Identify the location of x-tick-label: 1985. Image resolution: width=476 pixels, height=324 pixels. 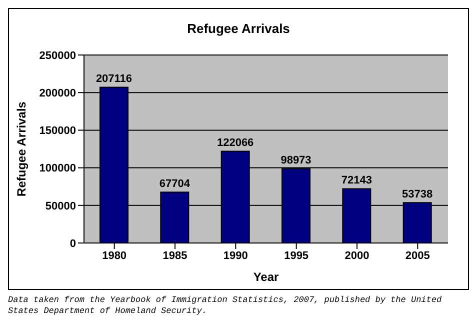
(175, 256).